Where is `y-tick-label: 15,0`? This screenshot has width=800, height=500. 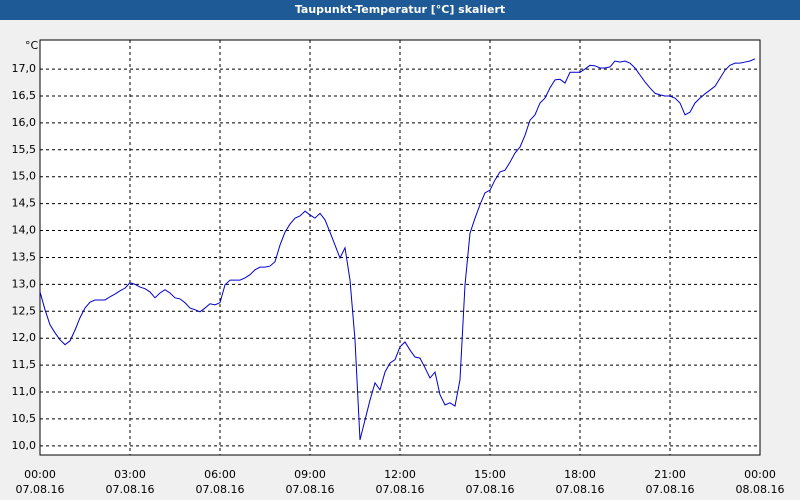 y-tick-label: 15,0 is located at coordinates (24, 176).